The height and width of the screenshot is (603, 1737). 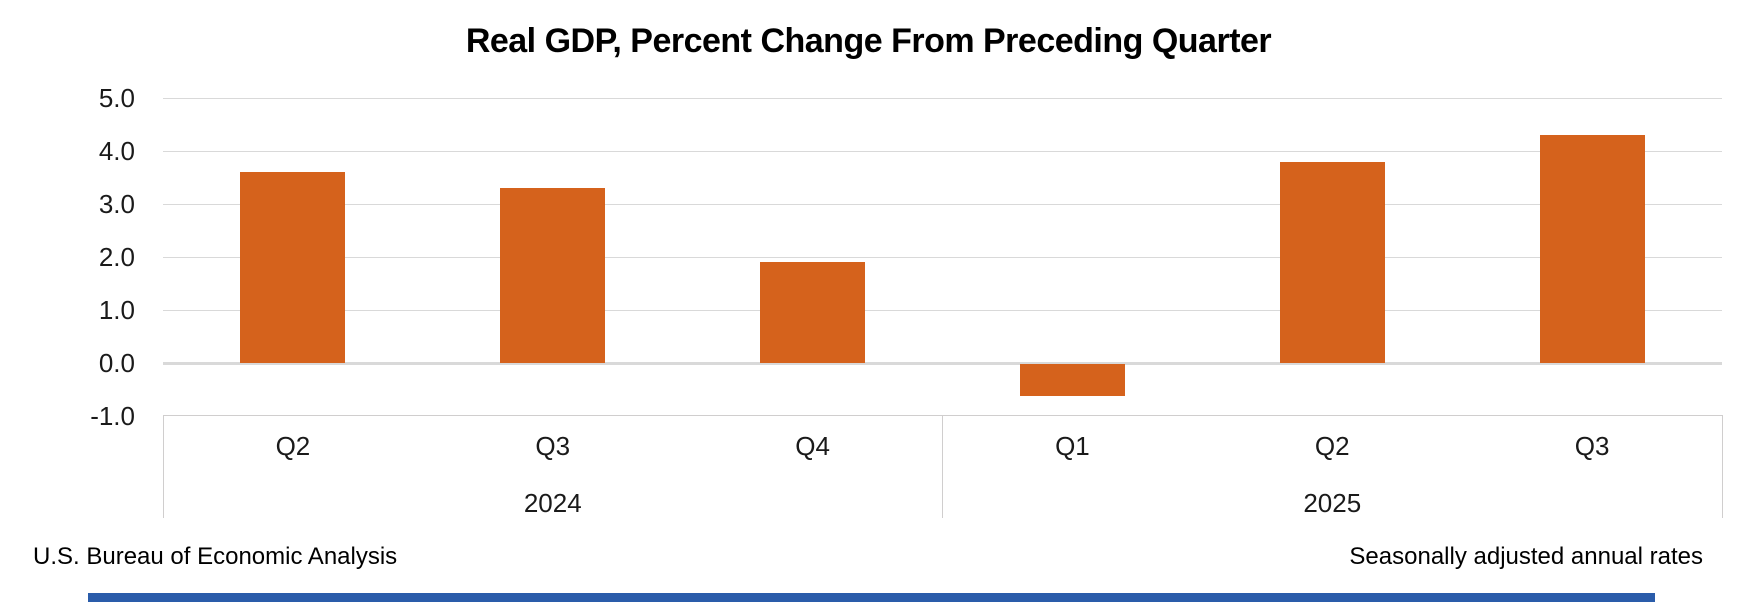 What do you see at coordinates (812, 446) in the screenshot?
I see `quarter-label: Q4` at bounding box center [812, 446].